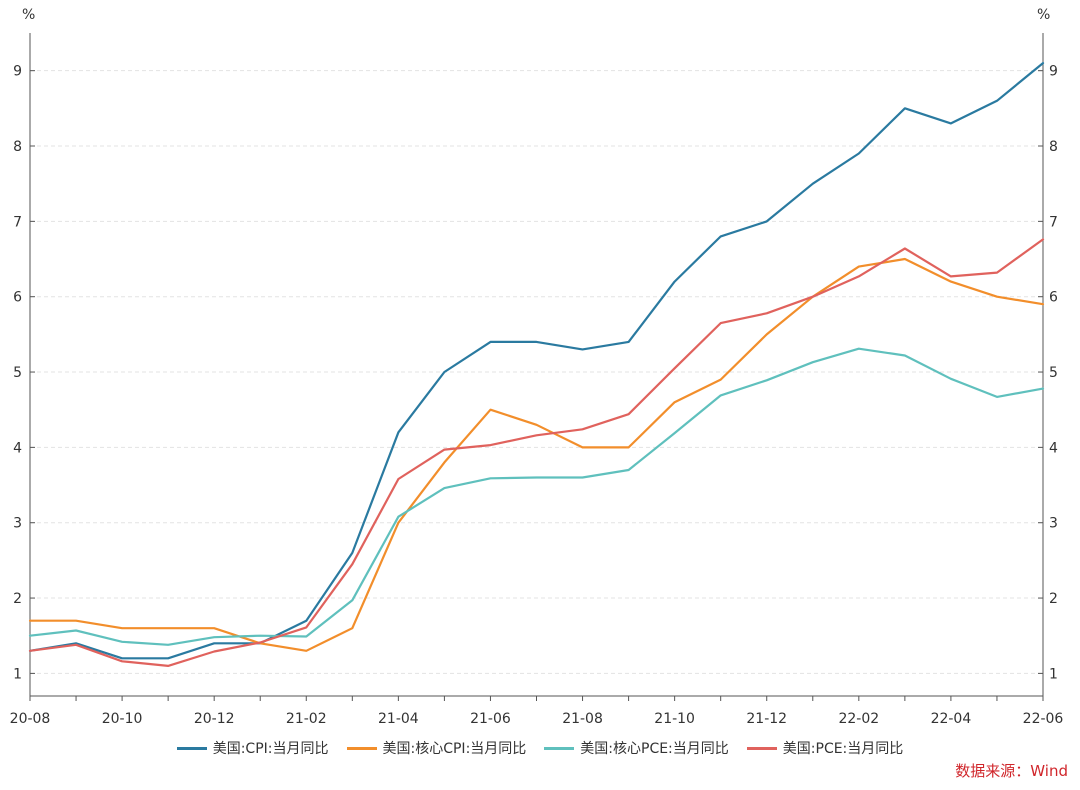  Describe the element at coordinates (17, 72) in the screenshot. I see `y-tick-label-left: 9` at that location.